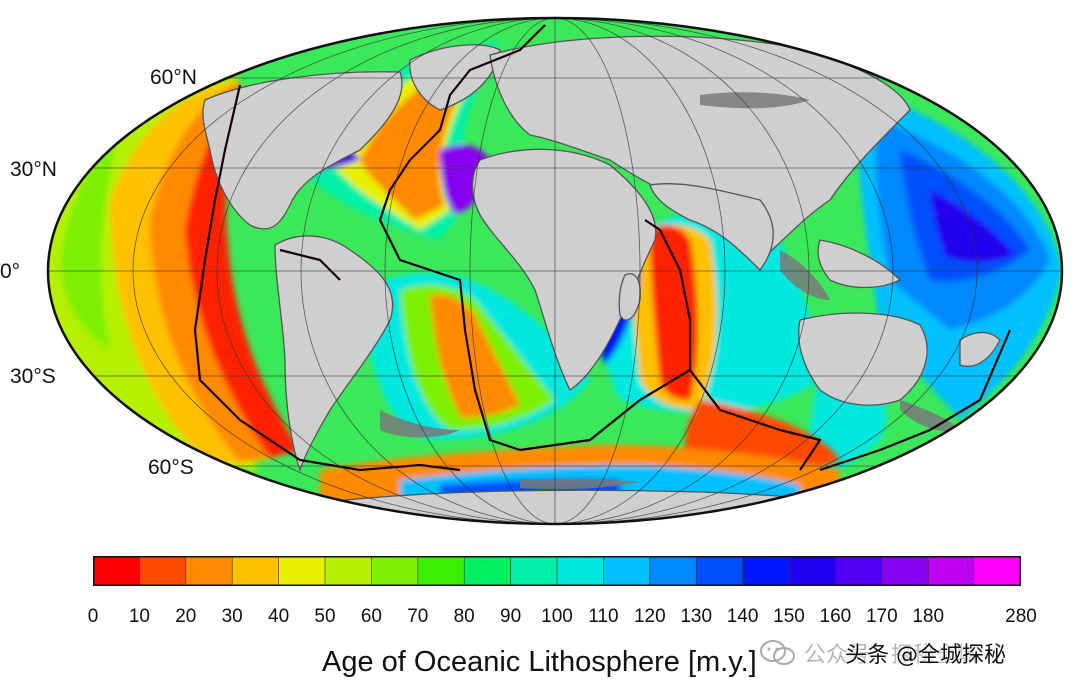 The image size is (1080, 690). I want to click on colorbar-tick-label: 110, so click(603, 616).